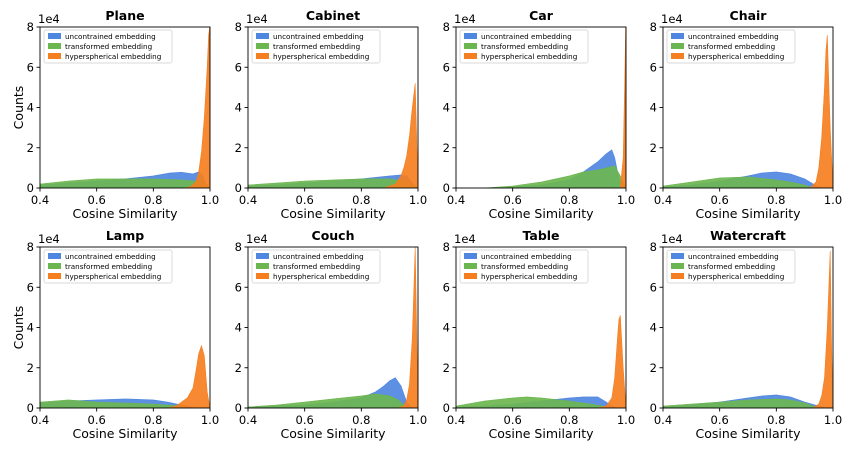 The width and height of the screenshot is (856, 453). I want to click on y-axis-label-top: Counts, so click(18, 108).